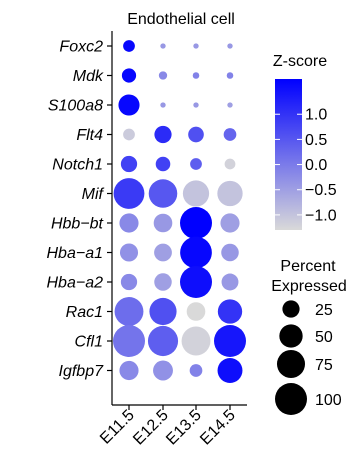  Describe the element at coordinates (309, 286) in the screenshot. I see `size-legend-title-line2: Expressed` at that location.